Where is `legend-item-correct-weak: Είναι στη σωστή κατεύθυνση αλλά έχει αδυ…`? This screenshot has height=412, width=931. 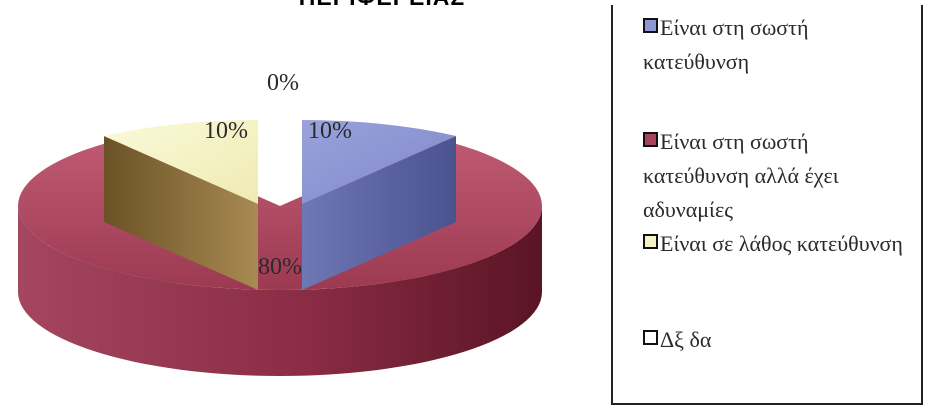
legend-item-correct-weak: Είναι στη σωστή κατεύθυνση αλλά έχει αδυ… is located at coordinates (778, 176).